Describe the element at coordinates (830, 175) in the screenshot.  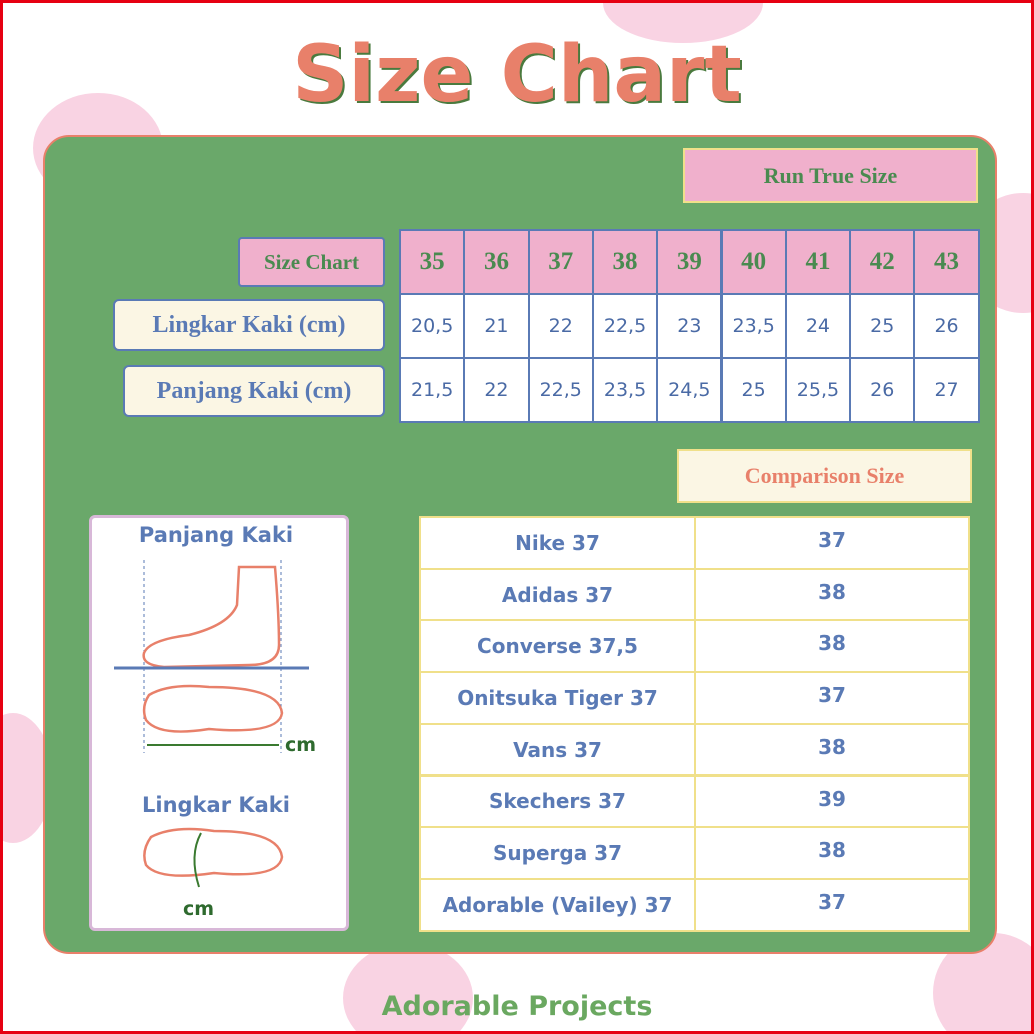
I see `badge: Run True Size` at that location.